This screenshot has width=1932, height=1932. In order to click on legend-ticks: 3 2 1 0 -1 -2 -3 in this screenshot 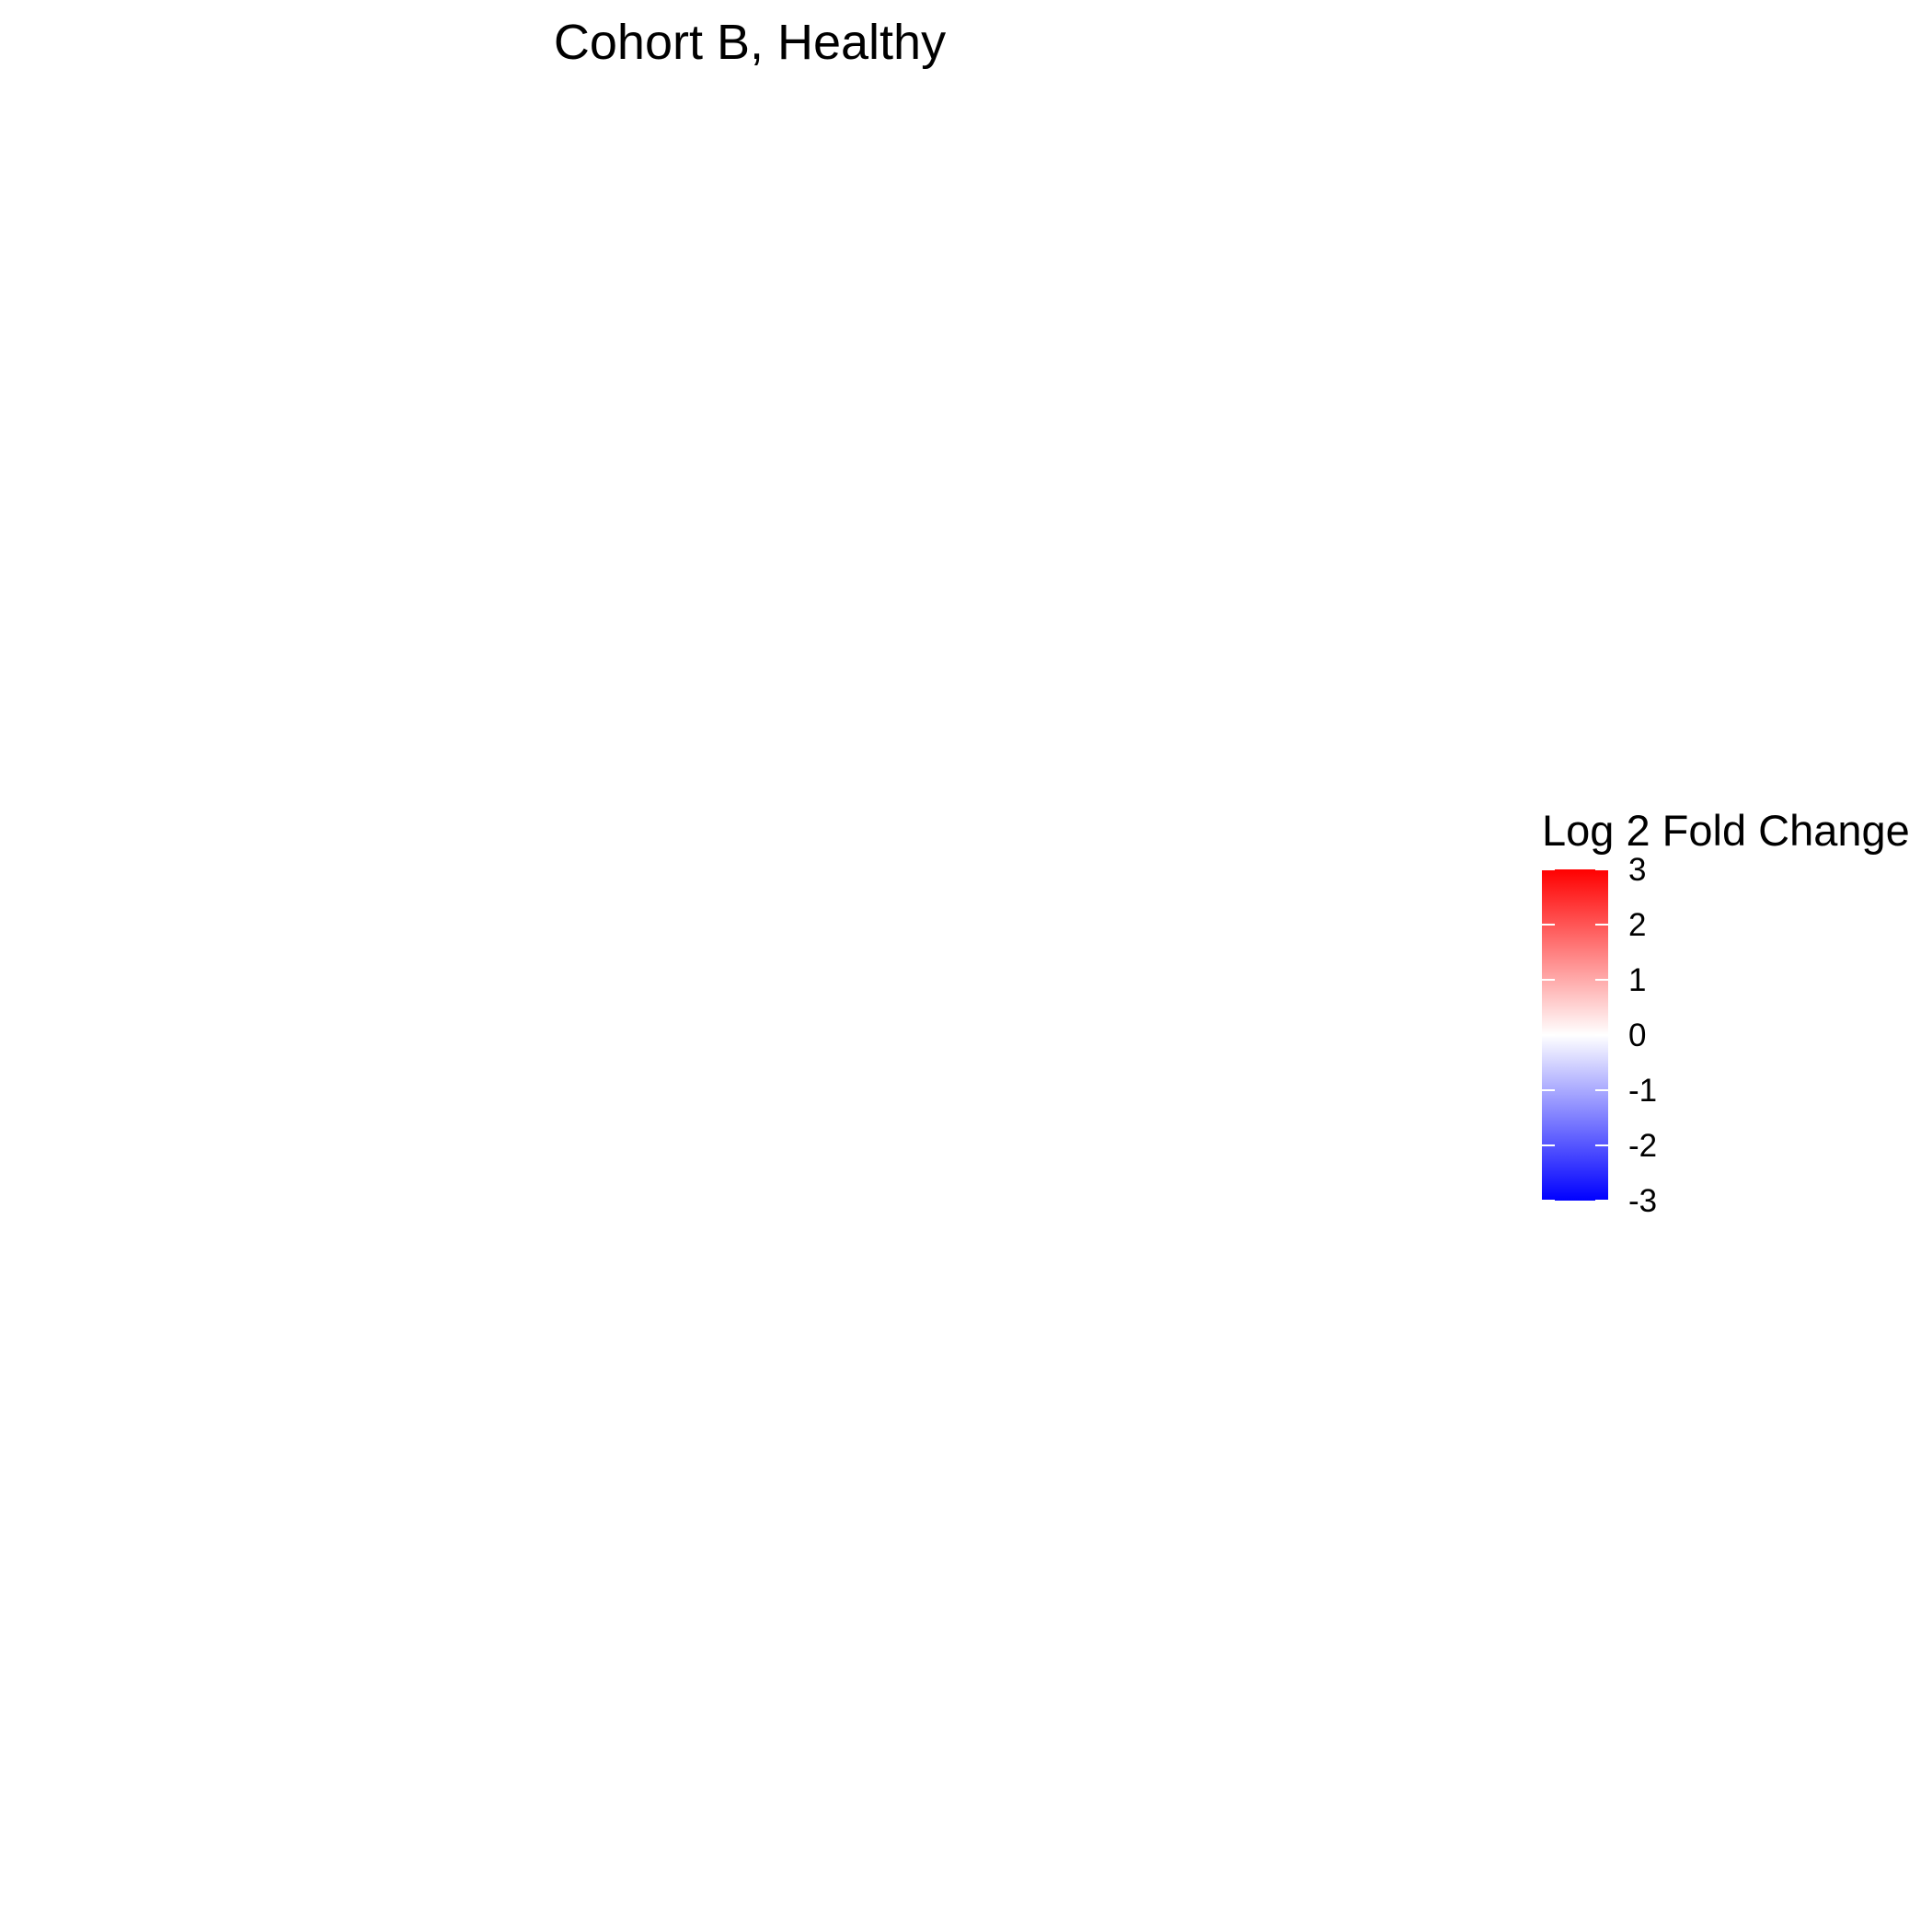, I will do `click(1599, 1035)`.